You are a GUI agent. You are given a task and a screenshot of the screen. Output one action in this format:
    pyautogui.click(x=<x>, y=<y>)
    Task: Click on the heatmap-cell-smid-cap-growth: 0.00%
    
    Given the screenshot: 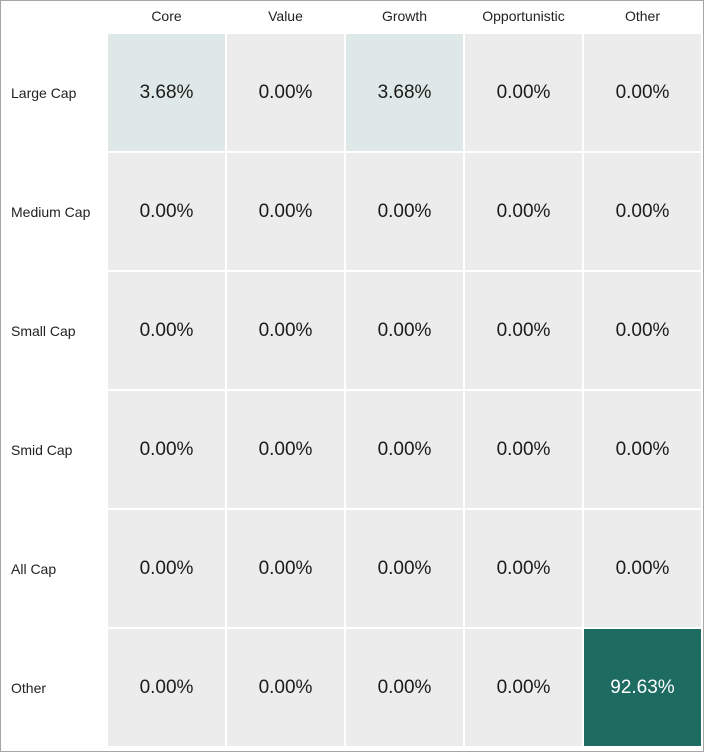 What is the action you would take?
    pyautogui.click(x=404, y=449)
    